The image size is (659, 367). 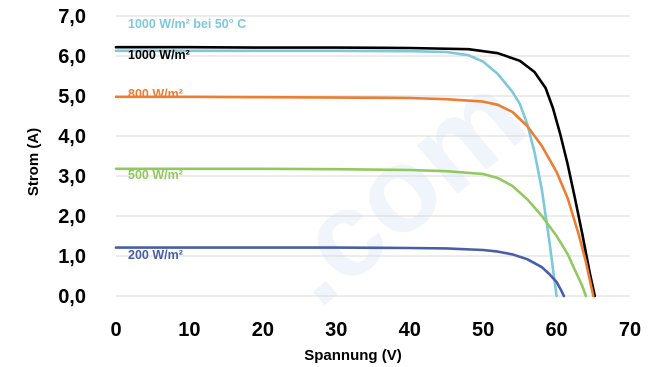 What do you see at coordinates (155, 175) in the screenshot?
I see `series-label-3: 500 W/m²` at bounding box center [155, 175].